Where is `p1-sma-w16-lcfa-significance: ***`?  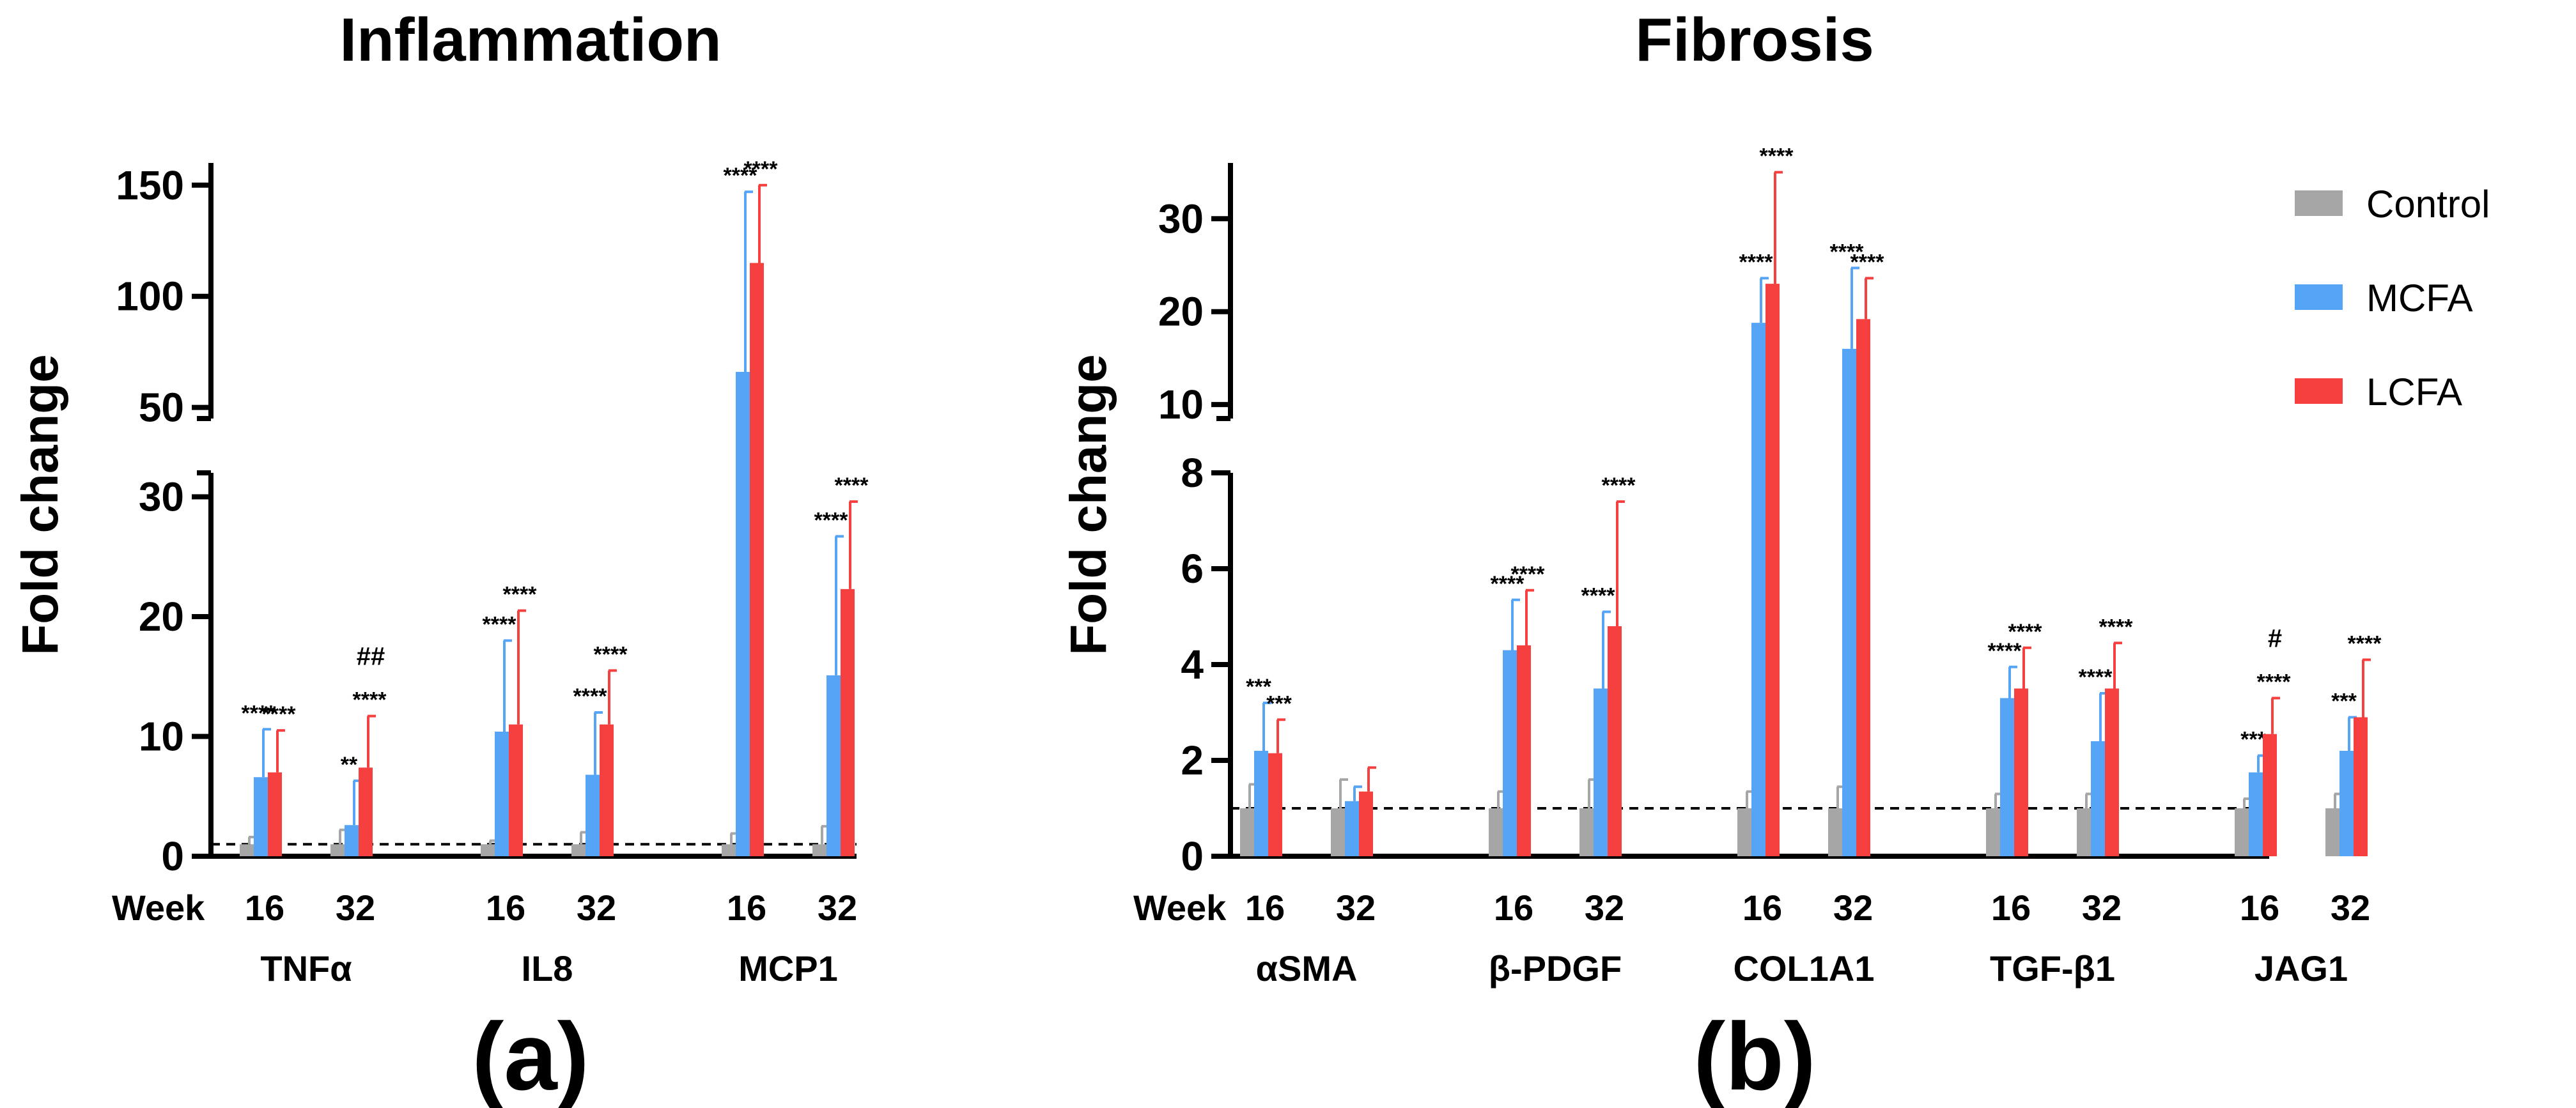 p1-sma-w16-lcfa-significance: *** is located at coordinates (1279, 703).